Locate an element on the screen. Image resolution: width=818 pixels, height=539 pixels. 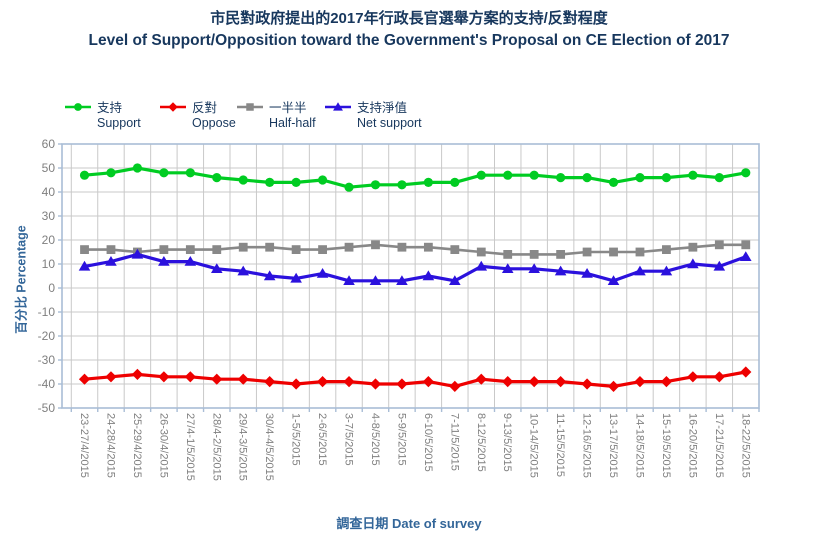
svg-text: 5-9/5/2015 is located at coordinates (401, 439).